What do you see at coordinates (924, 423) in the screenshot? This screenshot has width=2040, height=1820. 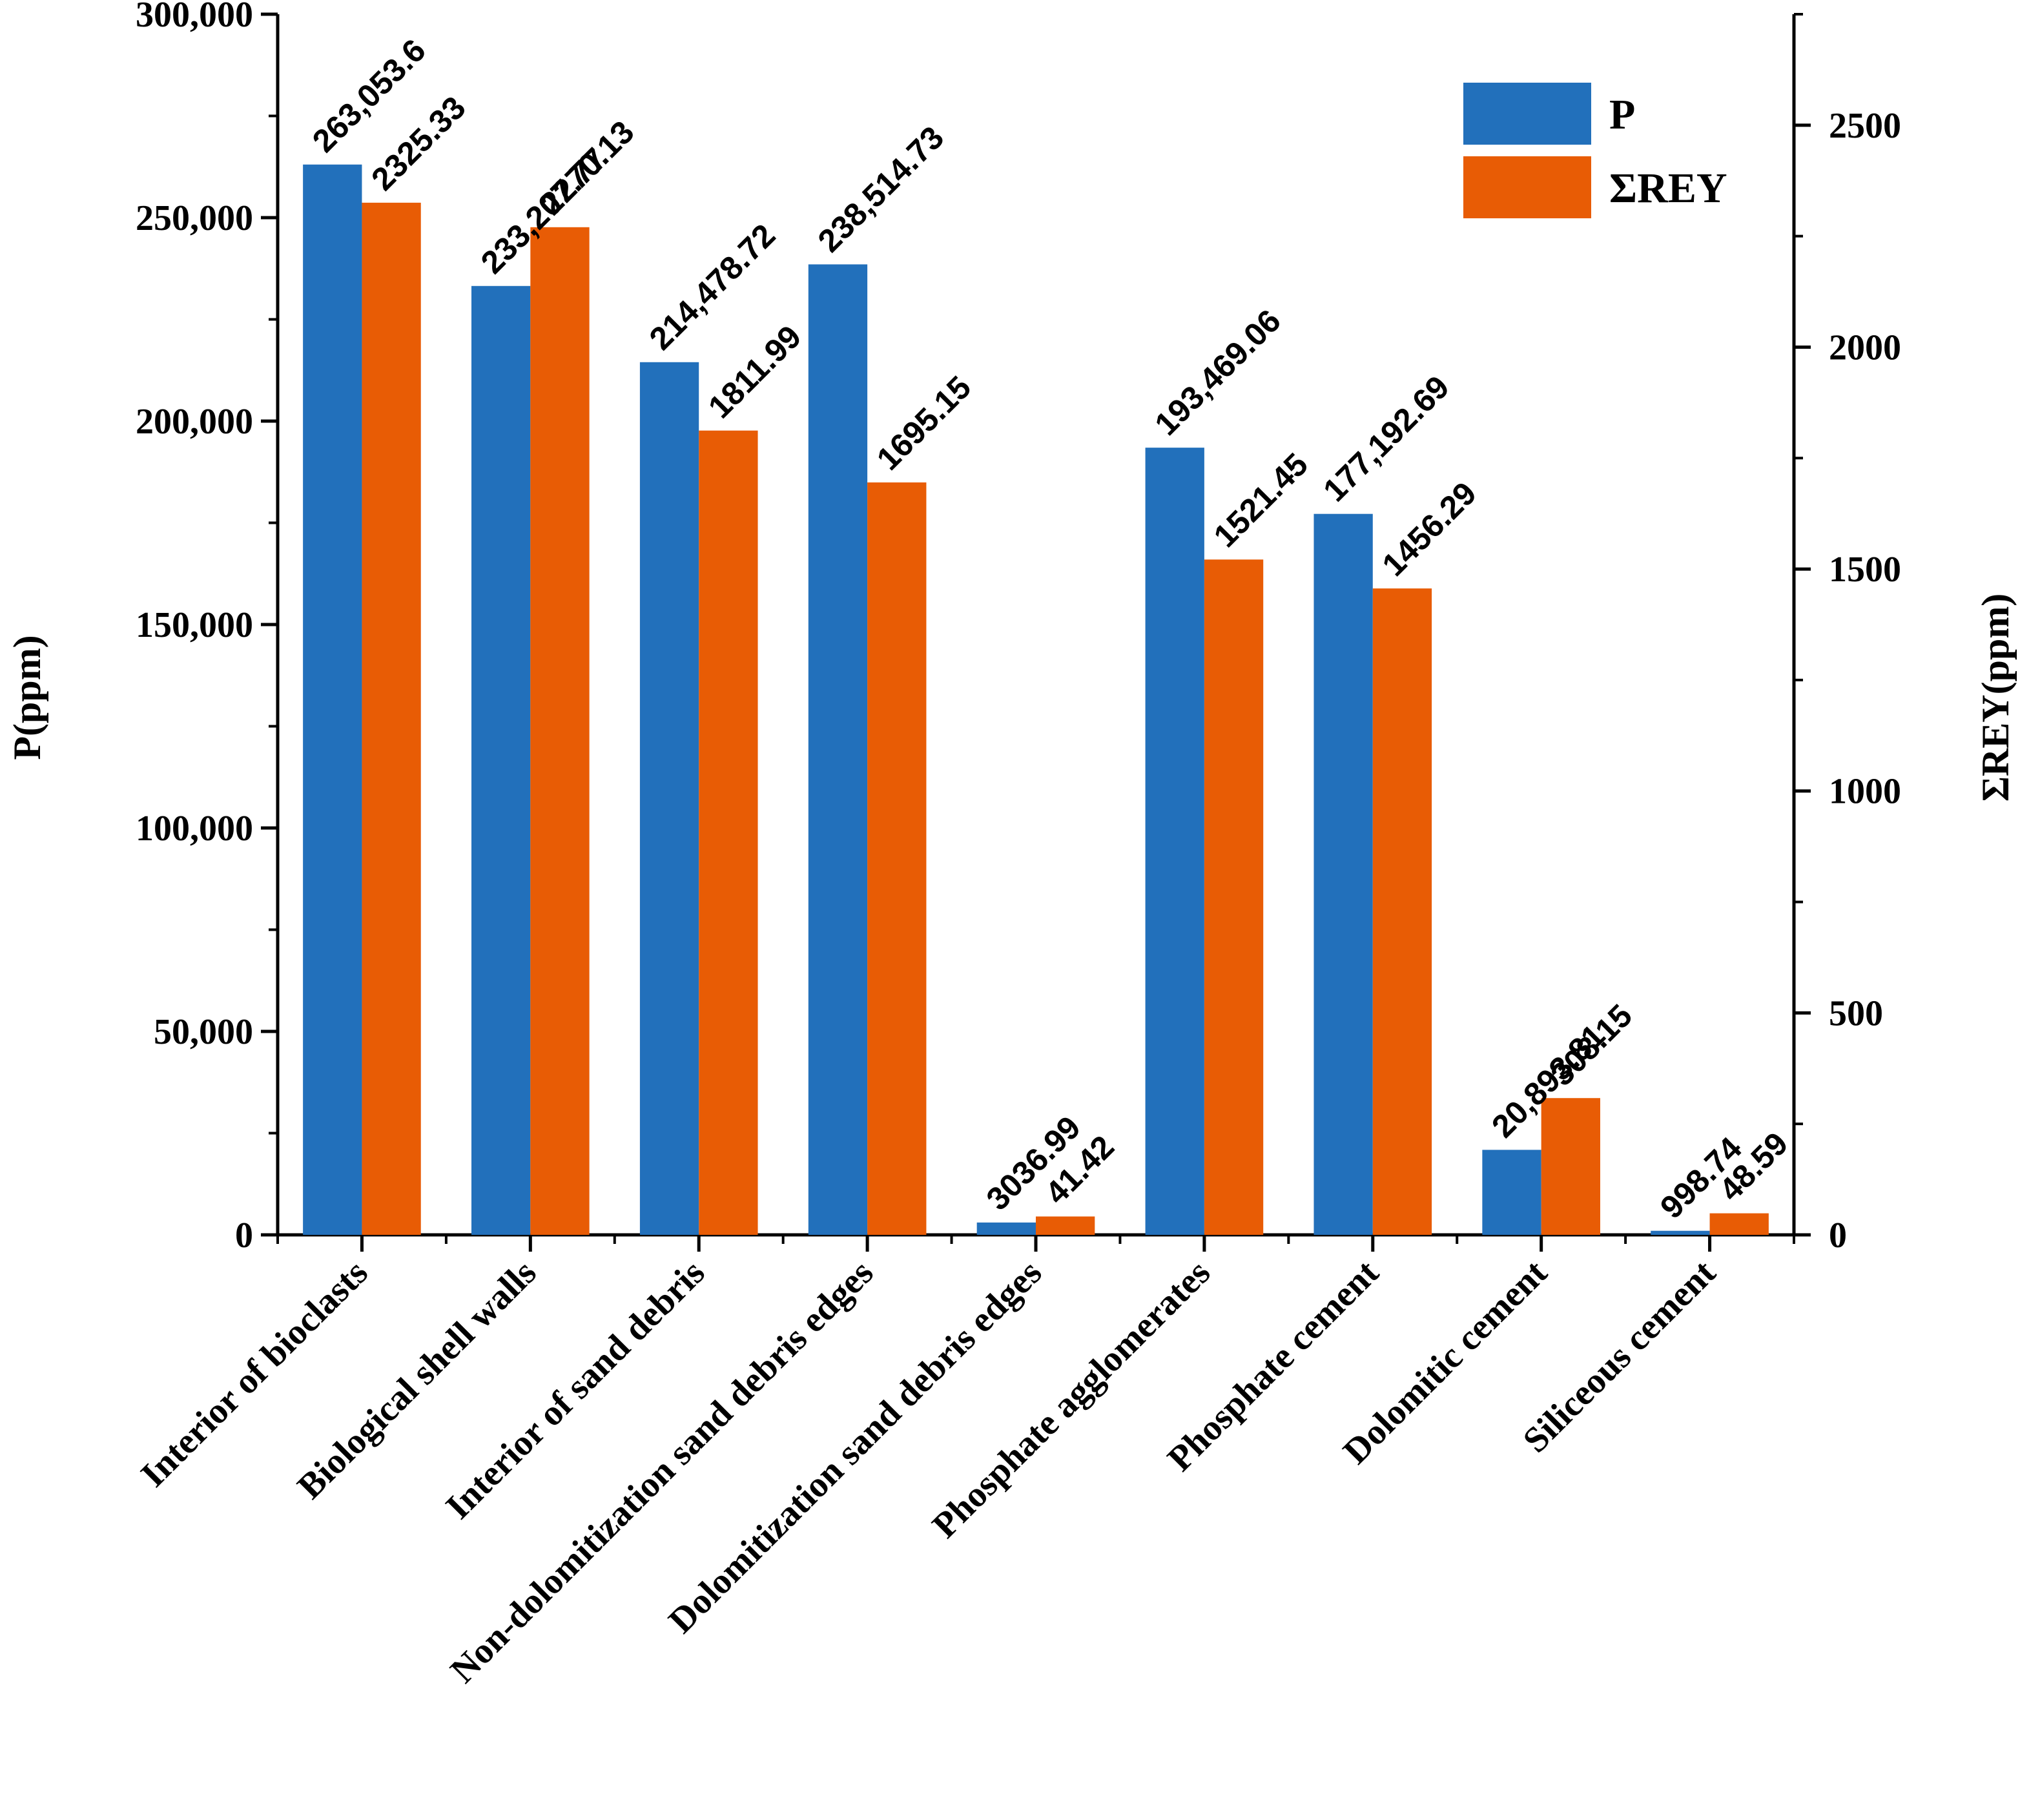 I see `data-label-rey: 1695.15` at bounding box center [924, 423].